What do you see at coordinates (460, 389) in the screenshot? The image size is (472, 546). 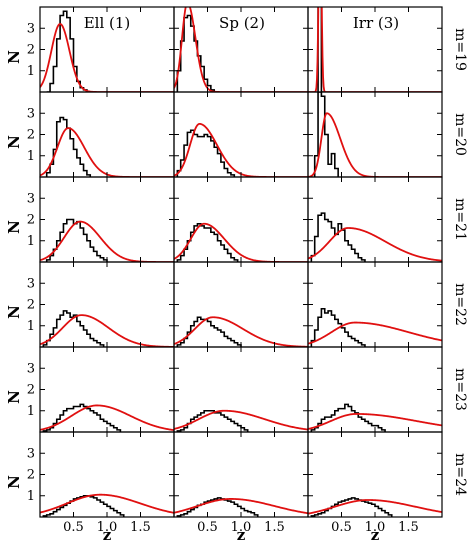 I see `row-label: m=23` at bounding box center [460, 389].